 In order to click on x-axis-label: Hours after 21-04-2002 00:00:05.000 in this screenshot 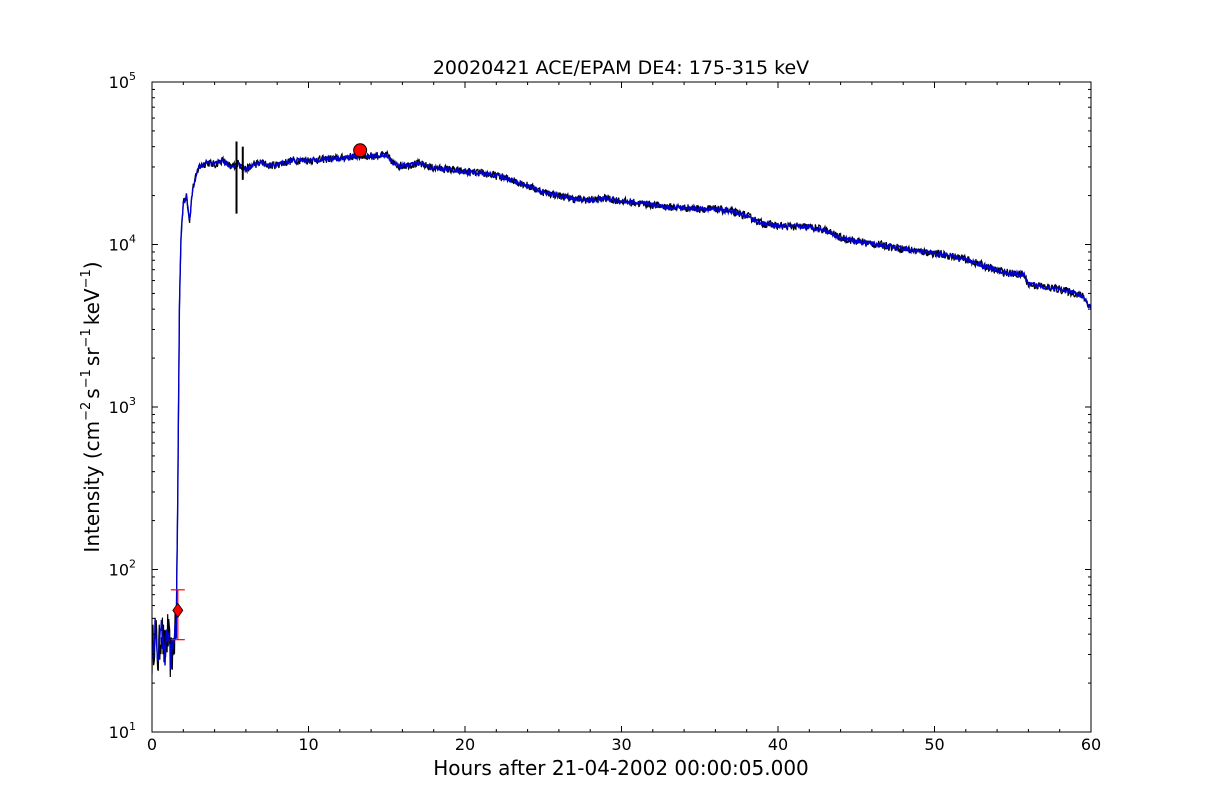, I will do `click(621, 768)`.